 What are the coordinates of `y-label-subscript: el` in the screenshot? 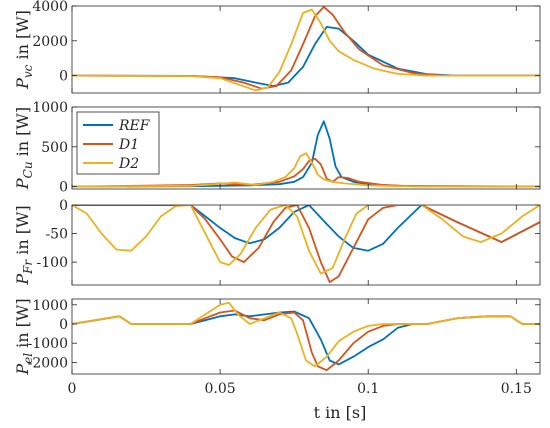 It's located at (28, 358).